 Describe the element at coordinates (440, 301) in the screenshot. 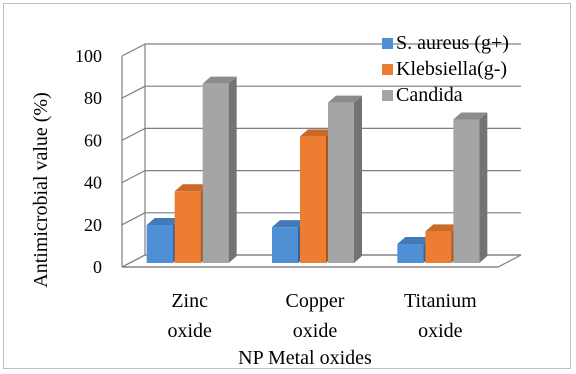

I see `x-tick-label: Titanium` at that location.